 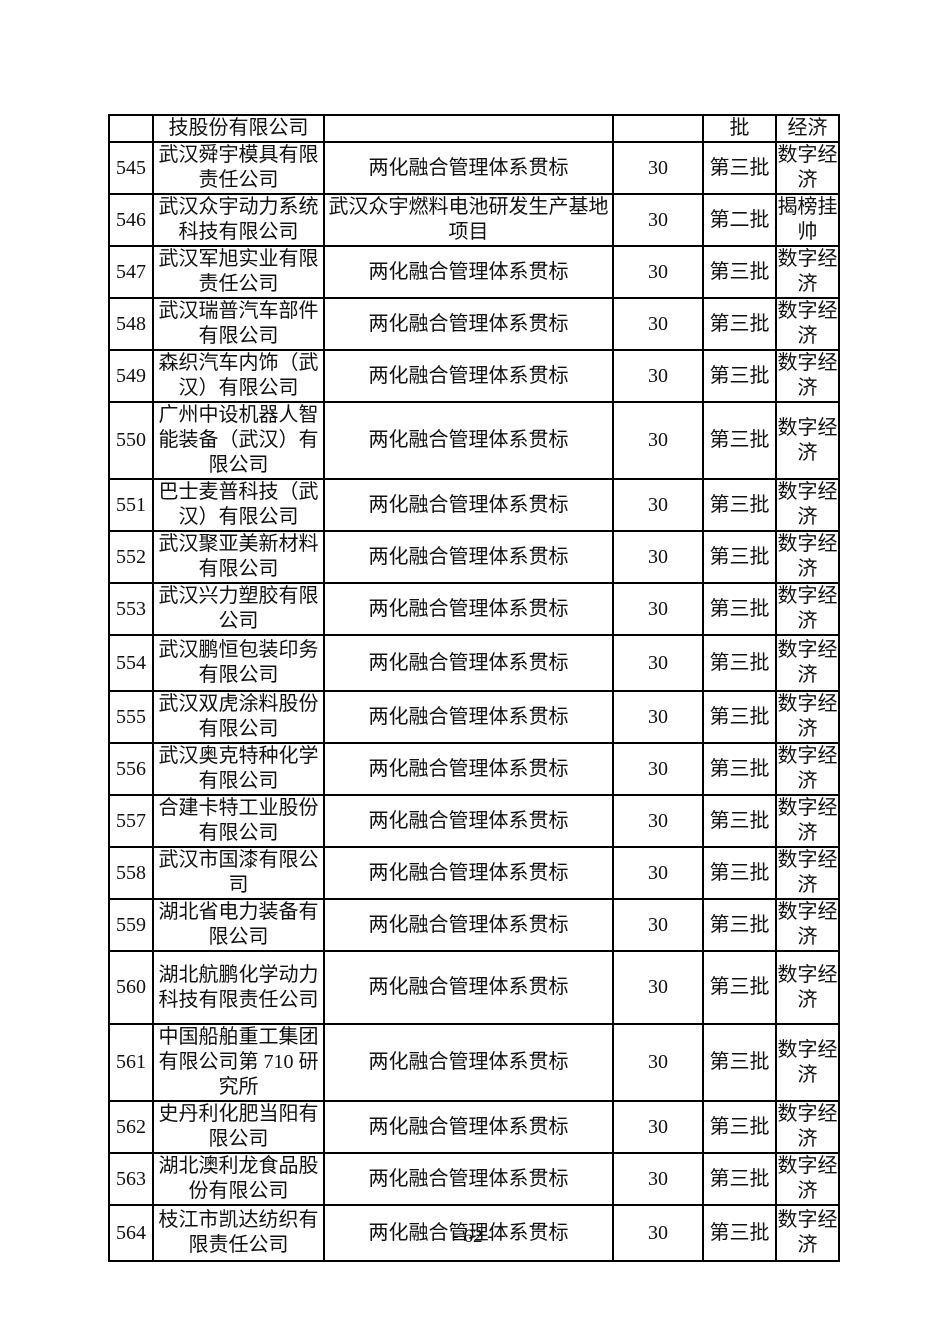 What do you see at coordinates (238, 324) in the screenshot?
I see `company-name: 武汉瑞普汽车部件有限公司` at bounding box center [238, 324].